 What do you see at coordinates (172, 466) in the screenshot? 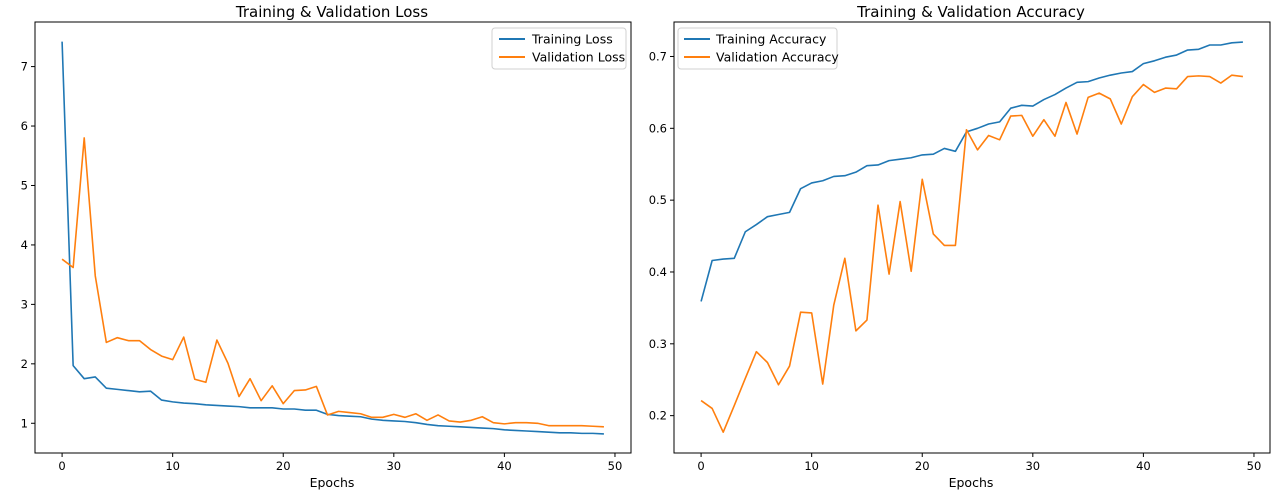
I see `loss-xtick-label: 10` at bounding box center [172, 466].